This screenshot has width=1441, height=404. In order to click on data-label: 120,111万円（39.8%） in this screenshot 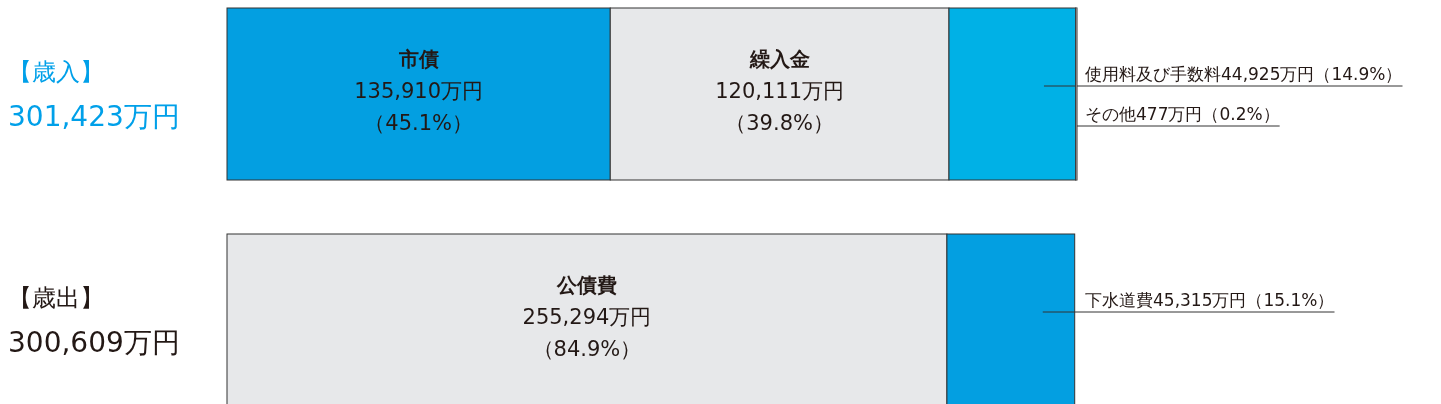, I will do `click(780, 107)`.